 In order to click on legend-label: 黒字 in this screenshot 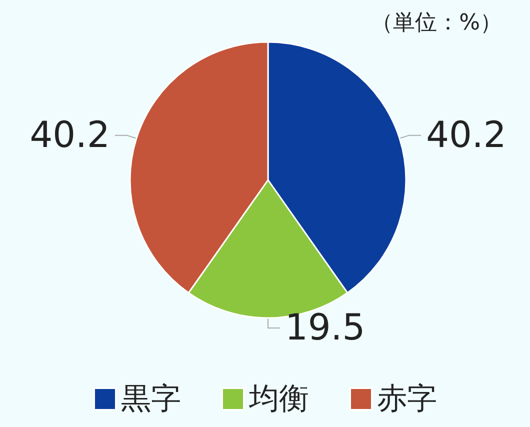, I will do `click(151, 399)`.